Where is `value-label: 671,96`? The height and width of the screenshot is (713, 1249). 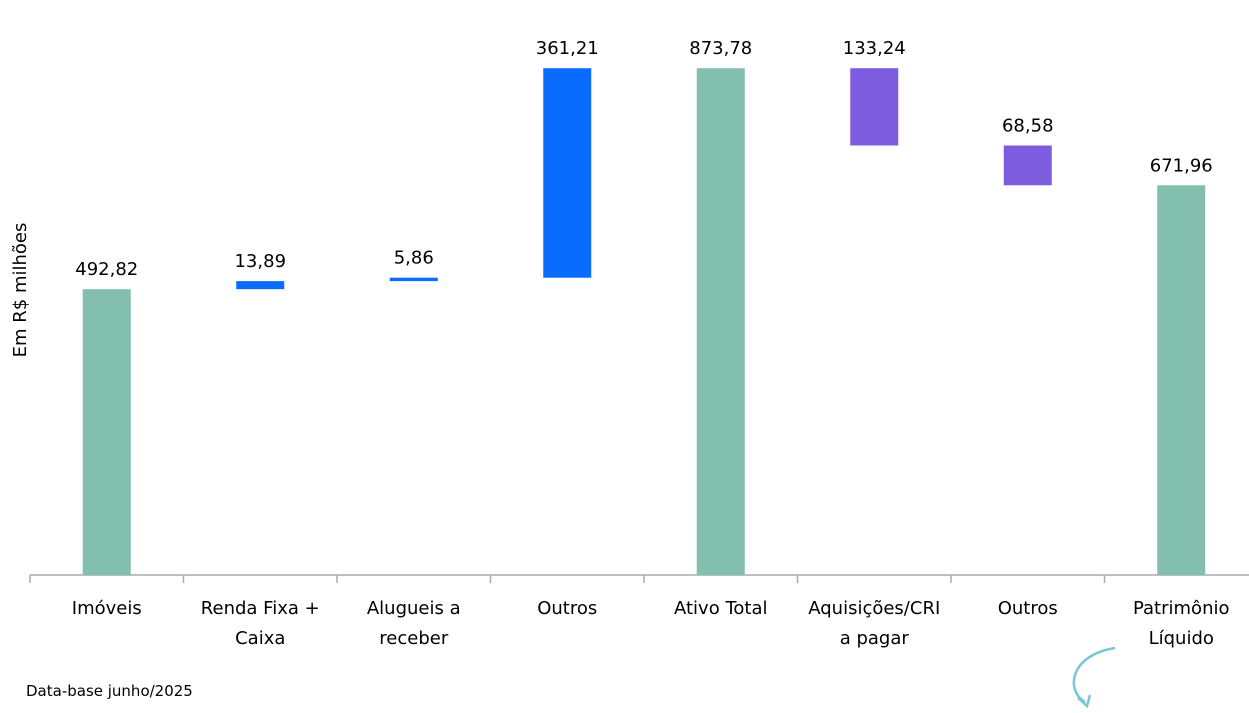
value-label: 671,96 is located at coordinates (1181, 165).